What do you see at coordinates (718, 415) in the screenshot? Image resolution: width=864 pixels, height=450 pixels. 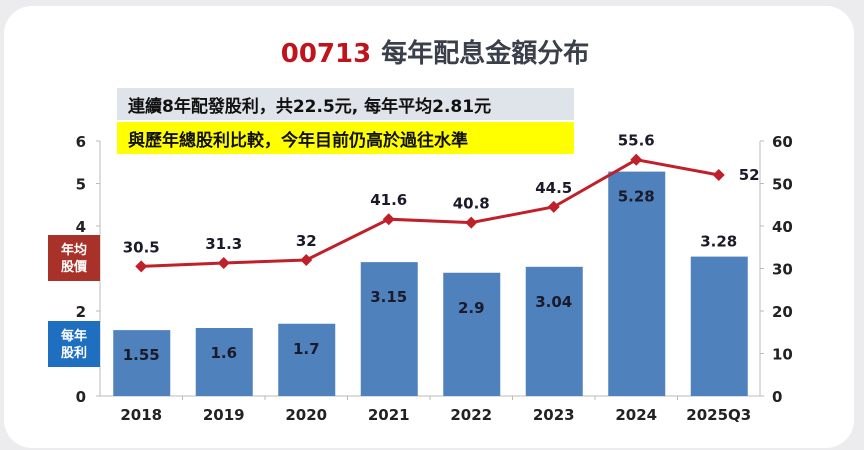 I see `x-tick-label: 2025Q3` at bounding box center [718, 415].